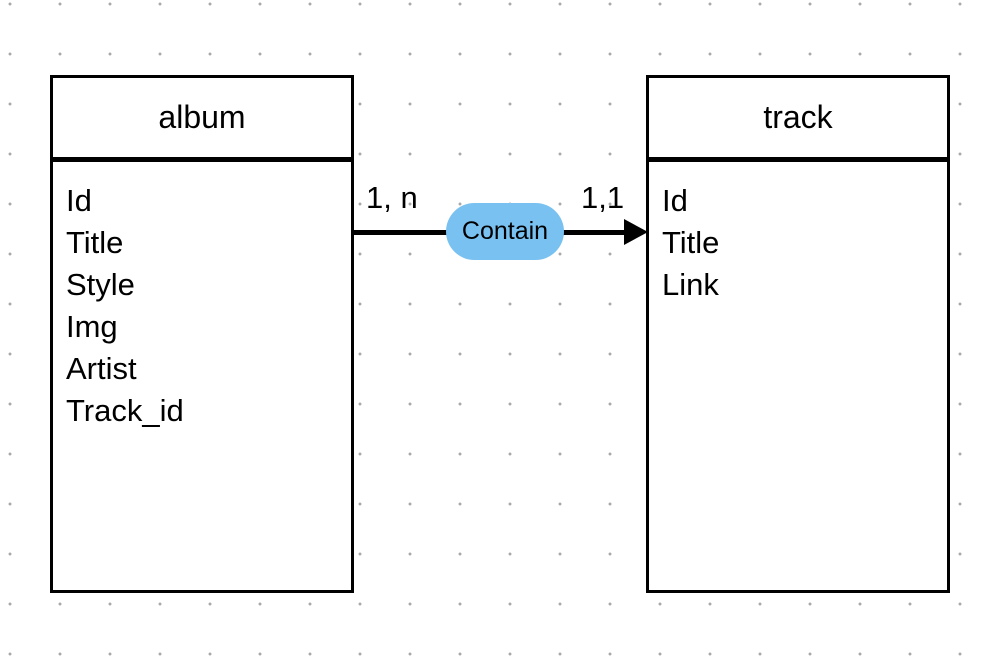 This screenshot has width=1002, height=658. I want to click on entity-track-title: track, so click(798, 120).